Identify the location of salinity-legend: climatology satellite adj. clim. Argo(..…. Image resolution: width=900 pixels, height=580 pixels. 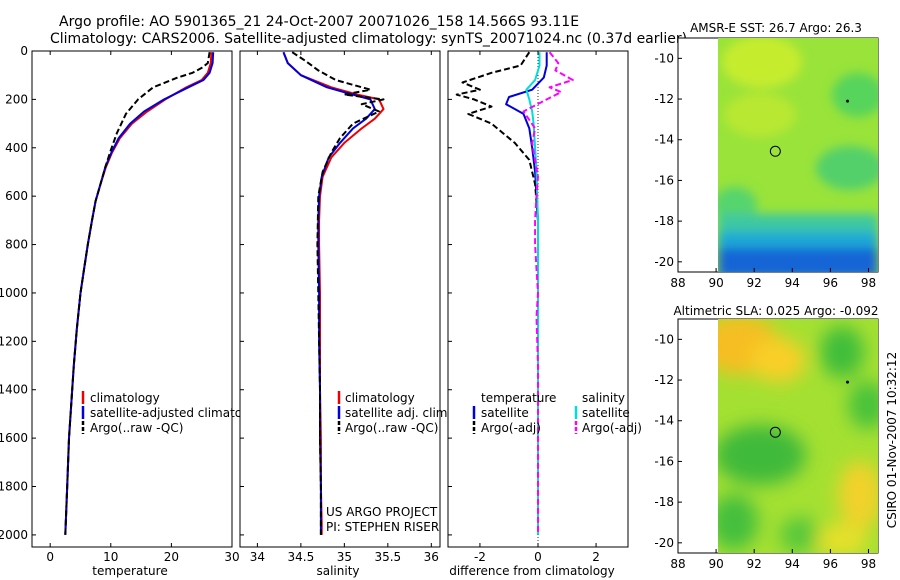
(394, 413).